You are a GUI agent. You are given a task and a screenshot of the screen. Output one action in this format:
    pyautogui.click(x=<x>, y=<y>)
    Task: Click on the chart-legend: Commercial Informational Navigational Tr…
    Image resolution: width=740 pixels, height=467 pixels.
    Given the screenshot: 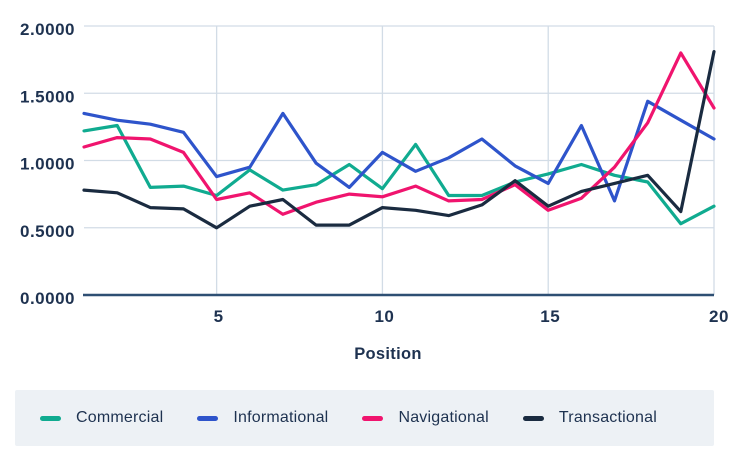 What is the action you would take?
    pyautogui.click(x=364, y=418)
    